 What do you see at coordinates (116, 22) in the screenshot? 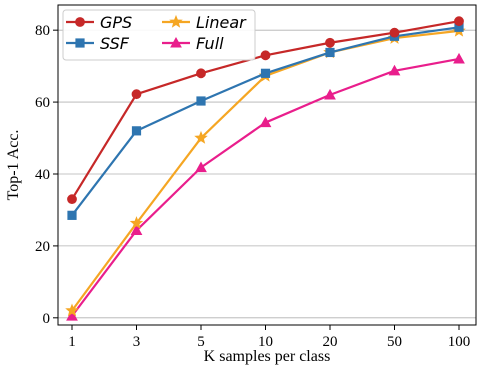
I see `legend-label-gps: GPS` at bounding box center [116, 22].